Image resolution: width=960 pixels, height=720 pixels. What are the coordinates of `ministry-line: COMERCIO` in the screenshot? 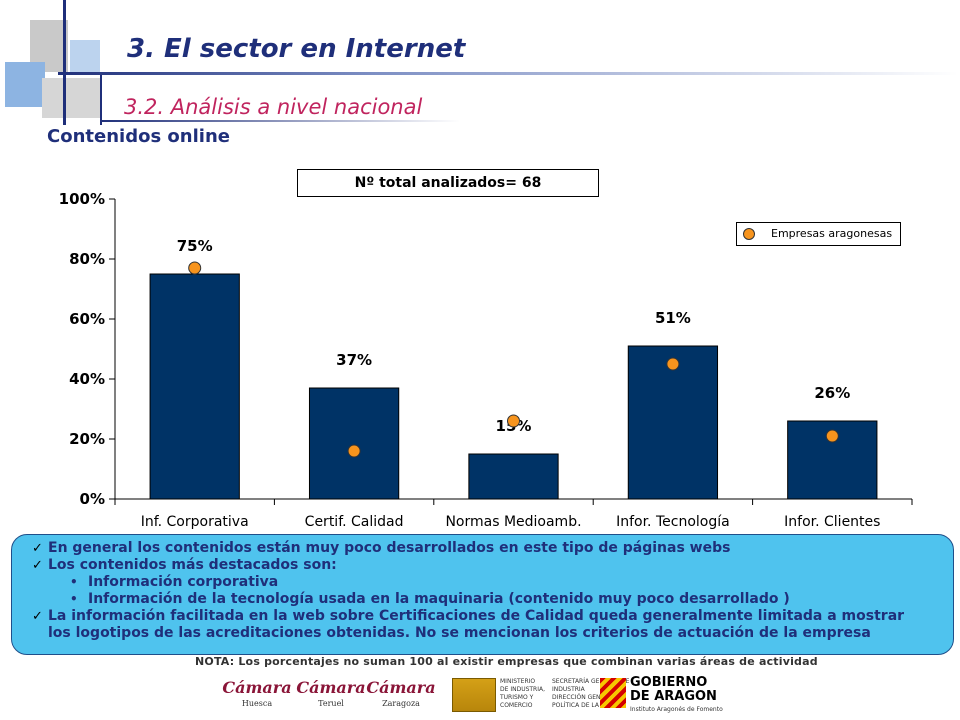 It's located at (516, 705).